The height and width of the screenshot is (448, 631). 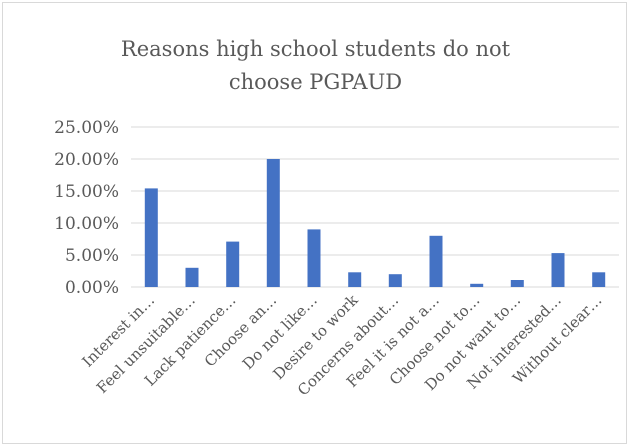 What do you see at coordinates (86, 208) in the screenshot?
I see `y-axis-ticks: 0.00% 5.00% 10.00% 15.00% 20.00% 25.00%` at bounding box center [86, 208].